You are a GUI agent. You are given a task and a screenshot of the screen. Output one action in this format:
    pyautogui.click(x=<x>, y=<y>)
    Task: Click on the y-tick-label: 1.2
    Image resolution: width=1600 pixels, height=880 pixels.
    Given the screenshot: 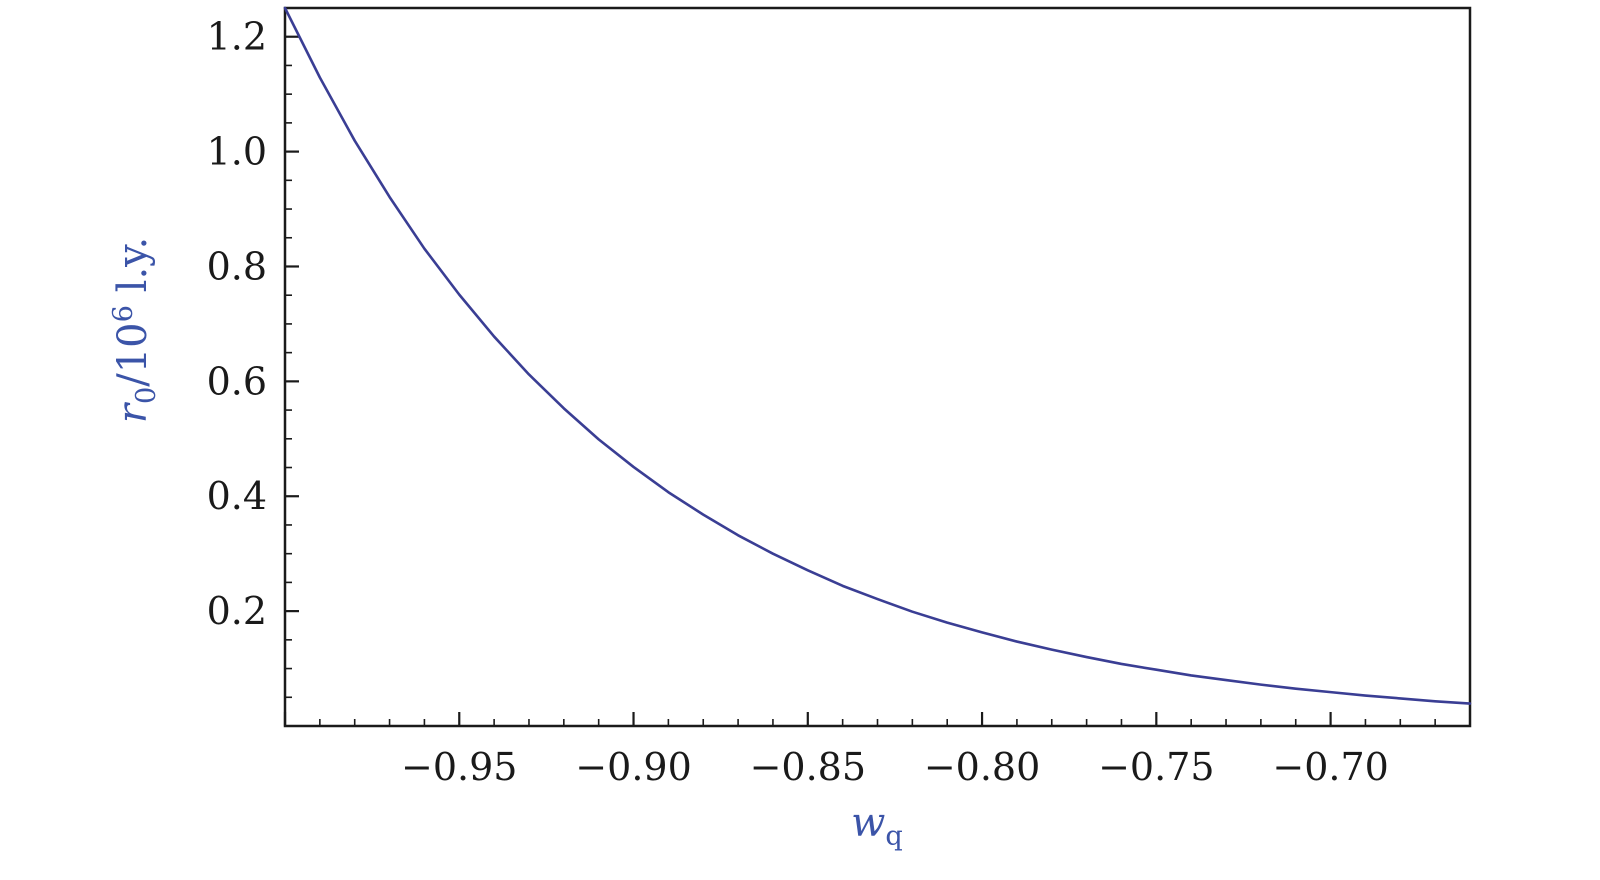 What is the action you would take?
    pyautogui.click(x=237, y=37)
    